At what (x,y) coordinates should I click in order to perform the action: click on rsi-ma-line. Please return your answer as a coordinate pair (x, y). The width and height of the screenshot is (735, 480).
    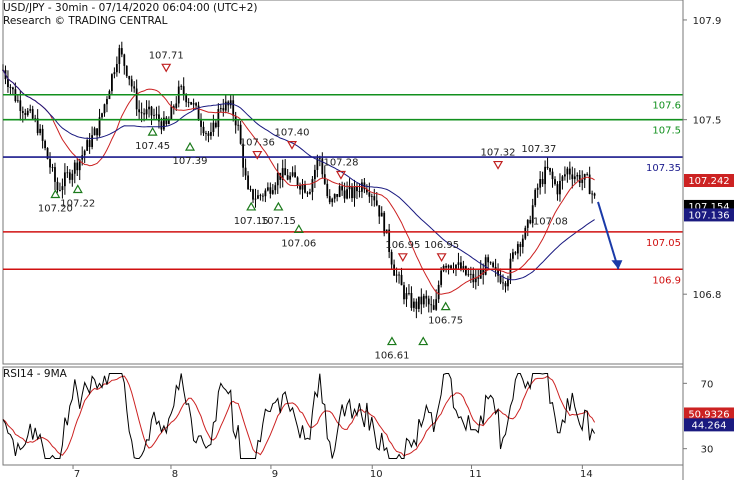
    Looking at the image, I should click on (299, 416).